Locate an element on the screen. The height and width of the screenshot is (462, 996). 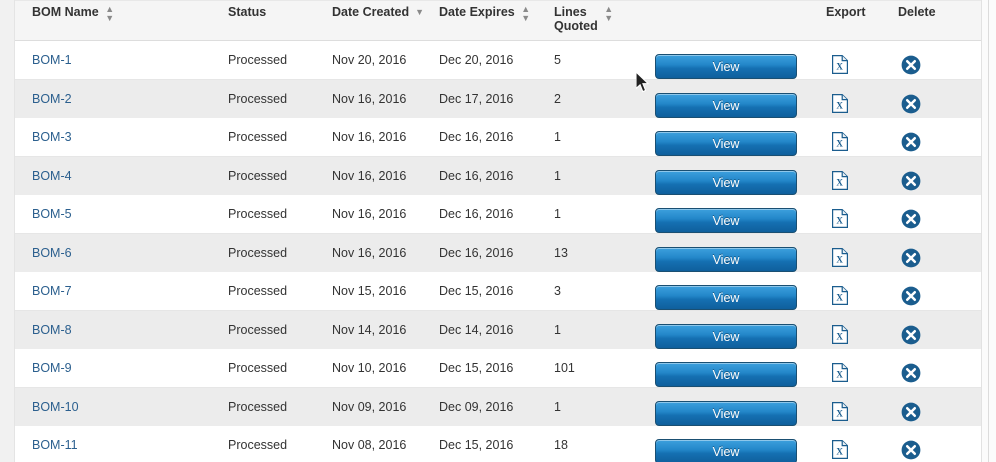
bom-name-link: BOM-10 is located at coordinates (55, 407).